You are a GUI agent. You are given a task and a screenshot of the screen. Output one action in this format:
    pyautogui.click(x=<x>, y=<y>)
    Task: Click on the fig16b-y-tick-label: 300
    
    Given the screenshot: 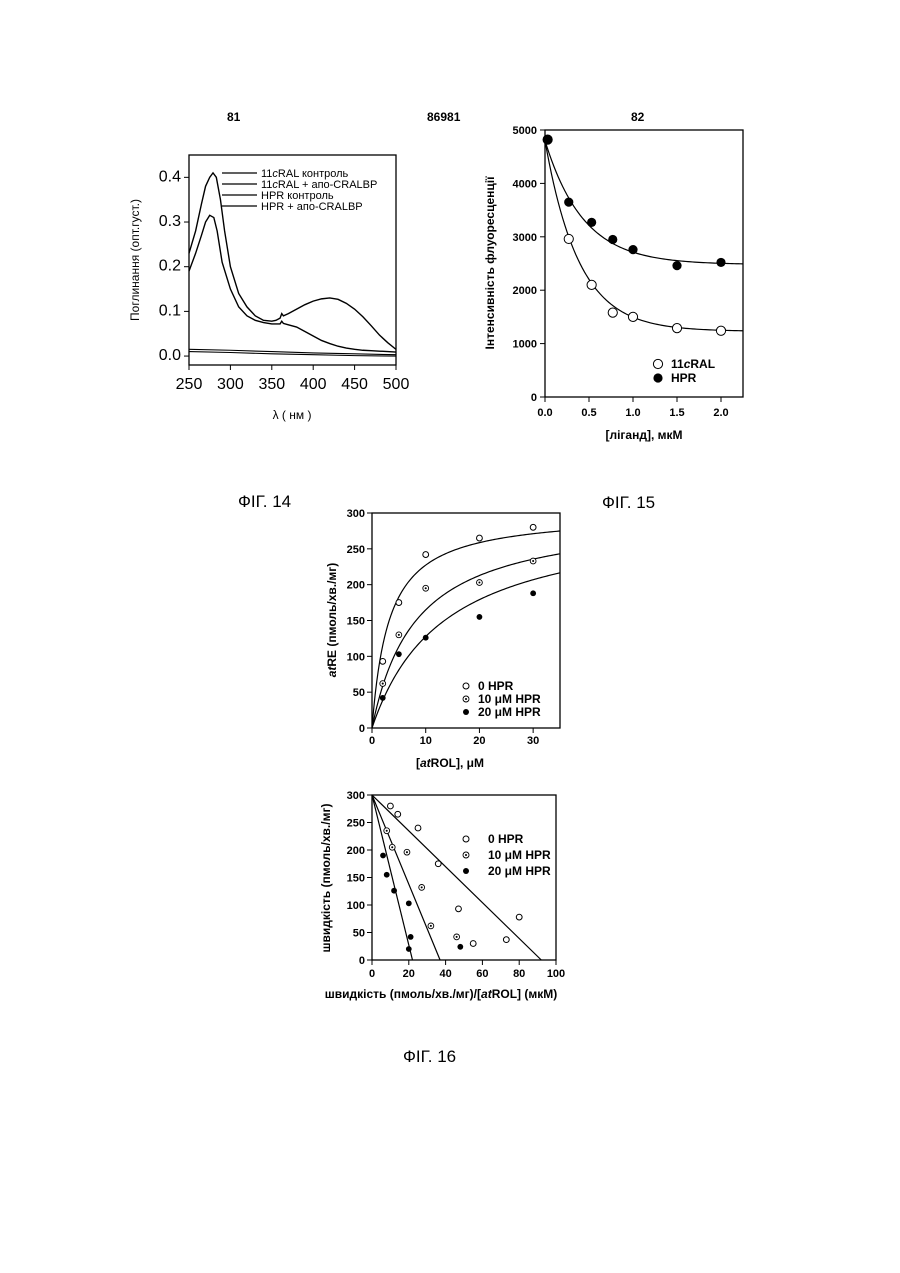 What is the action you would take?
    pyautogui.click(x=356, y=796)
    